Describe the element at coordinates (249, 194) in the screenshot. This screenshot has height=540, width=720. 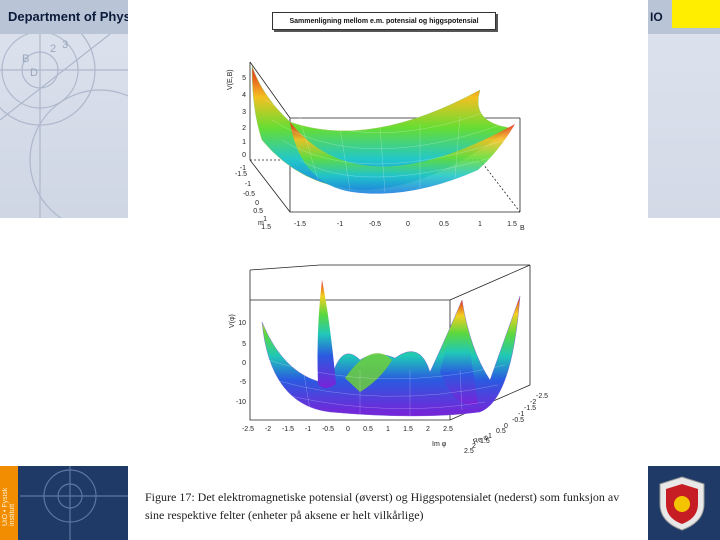
I see `top-y-tick: -0.5` at that location.